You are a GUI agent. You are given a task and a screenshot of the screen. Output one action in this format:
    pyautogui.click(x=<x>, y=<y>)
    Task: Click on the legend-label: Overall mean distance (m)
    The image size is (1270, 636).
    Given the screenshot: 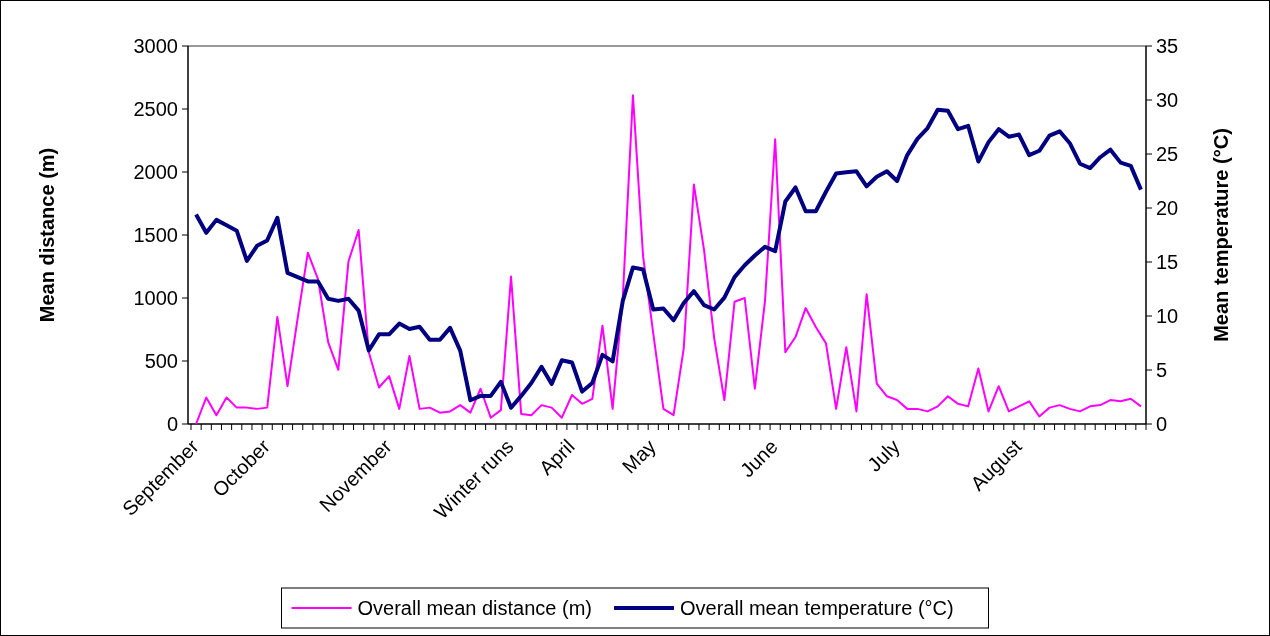 What is the action you would take?
    pyautogui.click(x=475, y=608)
    